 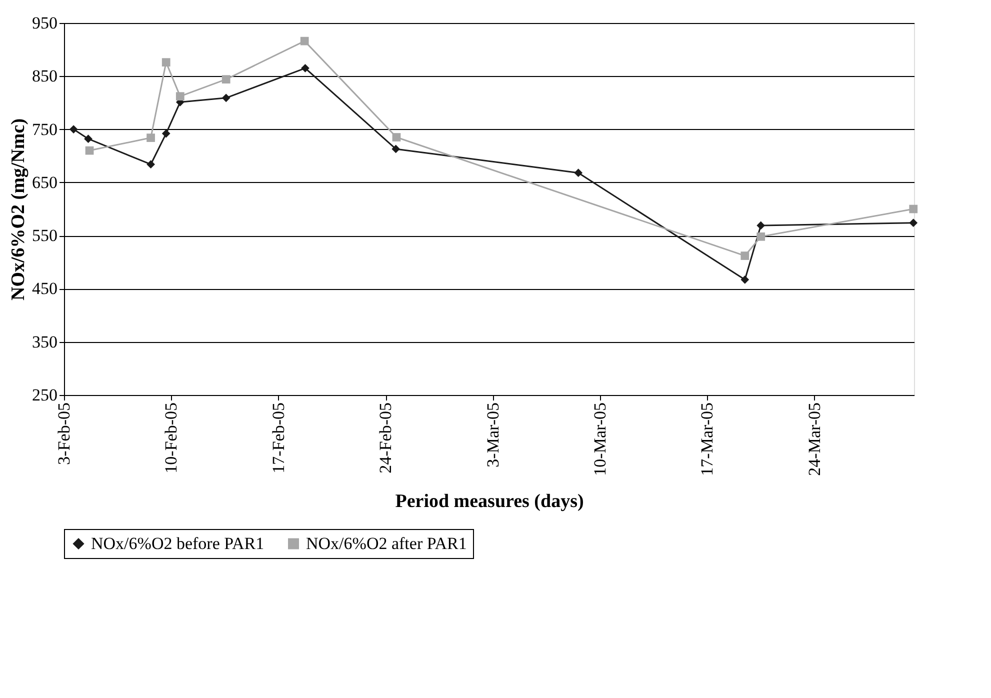 What do you see at coordinates (386, 438) in the screenshot?
I see `x-tick-label: 24-Feb-05` at bounding box center [386, 438].